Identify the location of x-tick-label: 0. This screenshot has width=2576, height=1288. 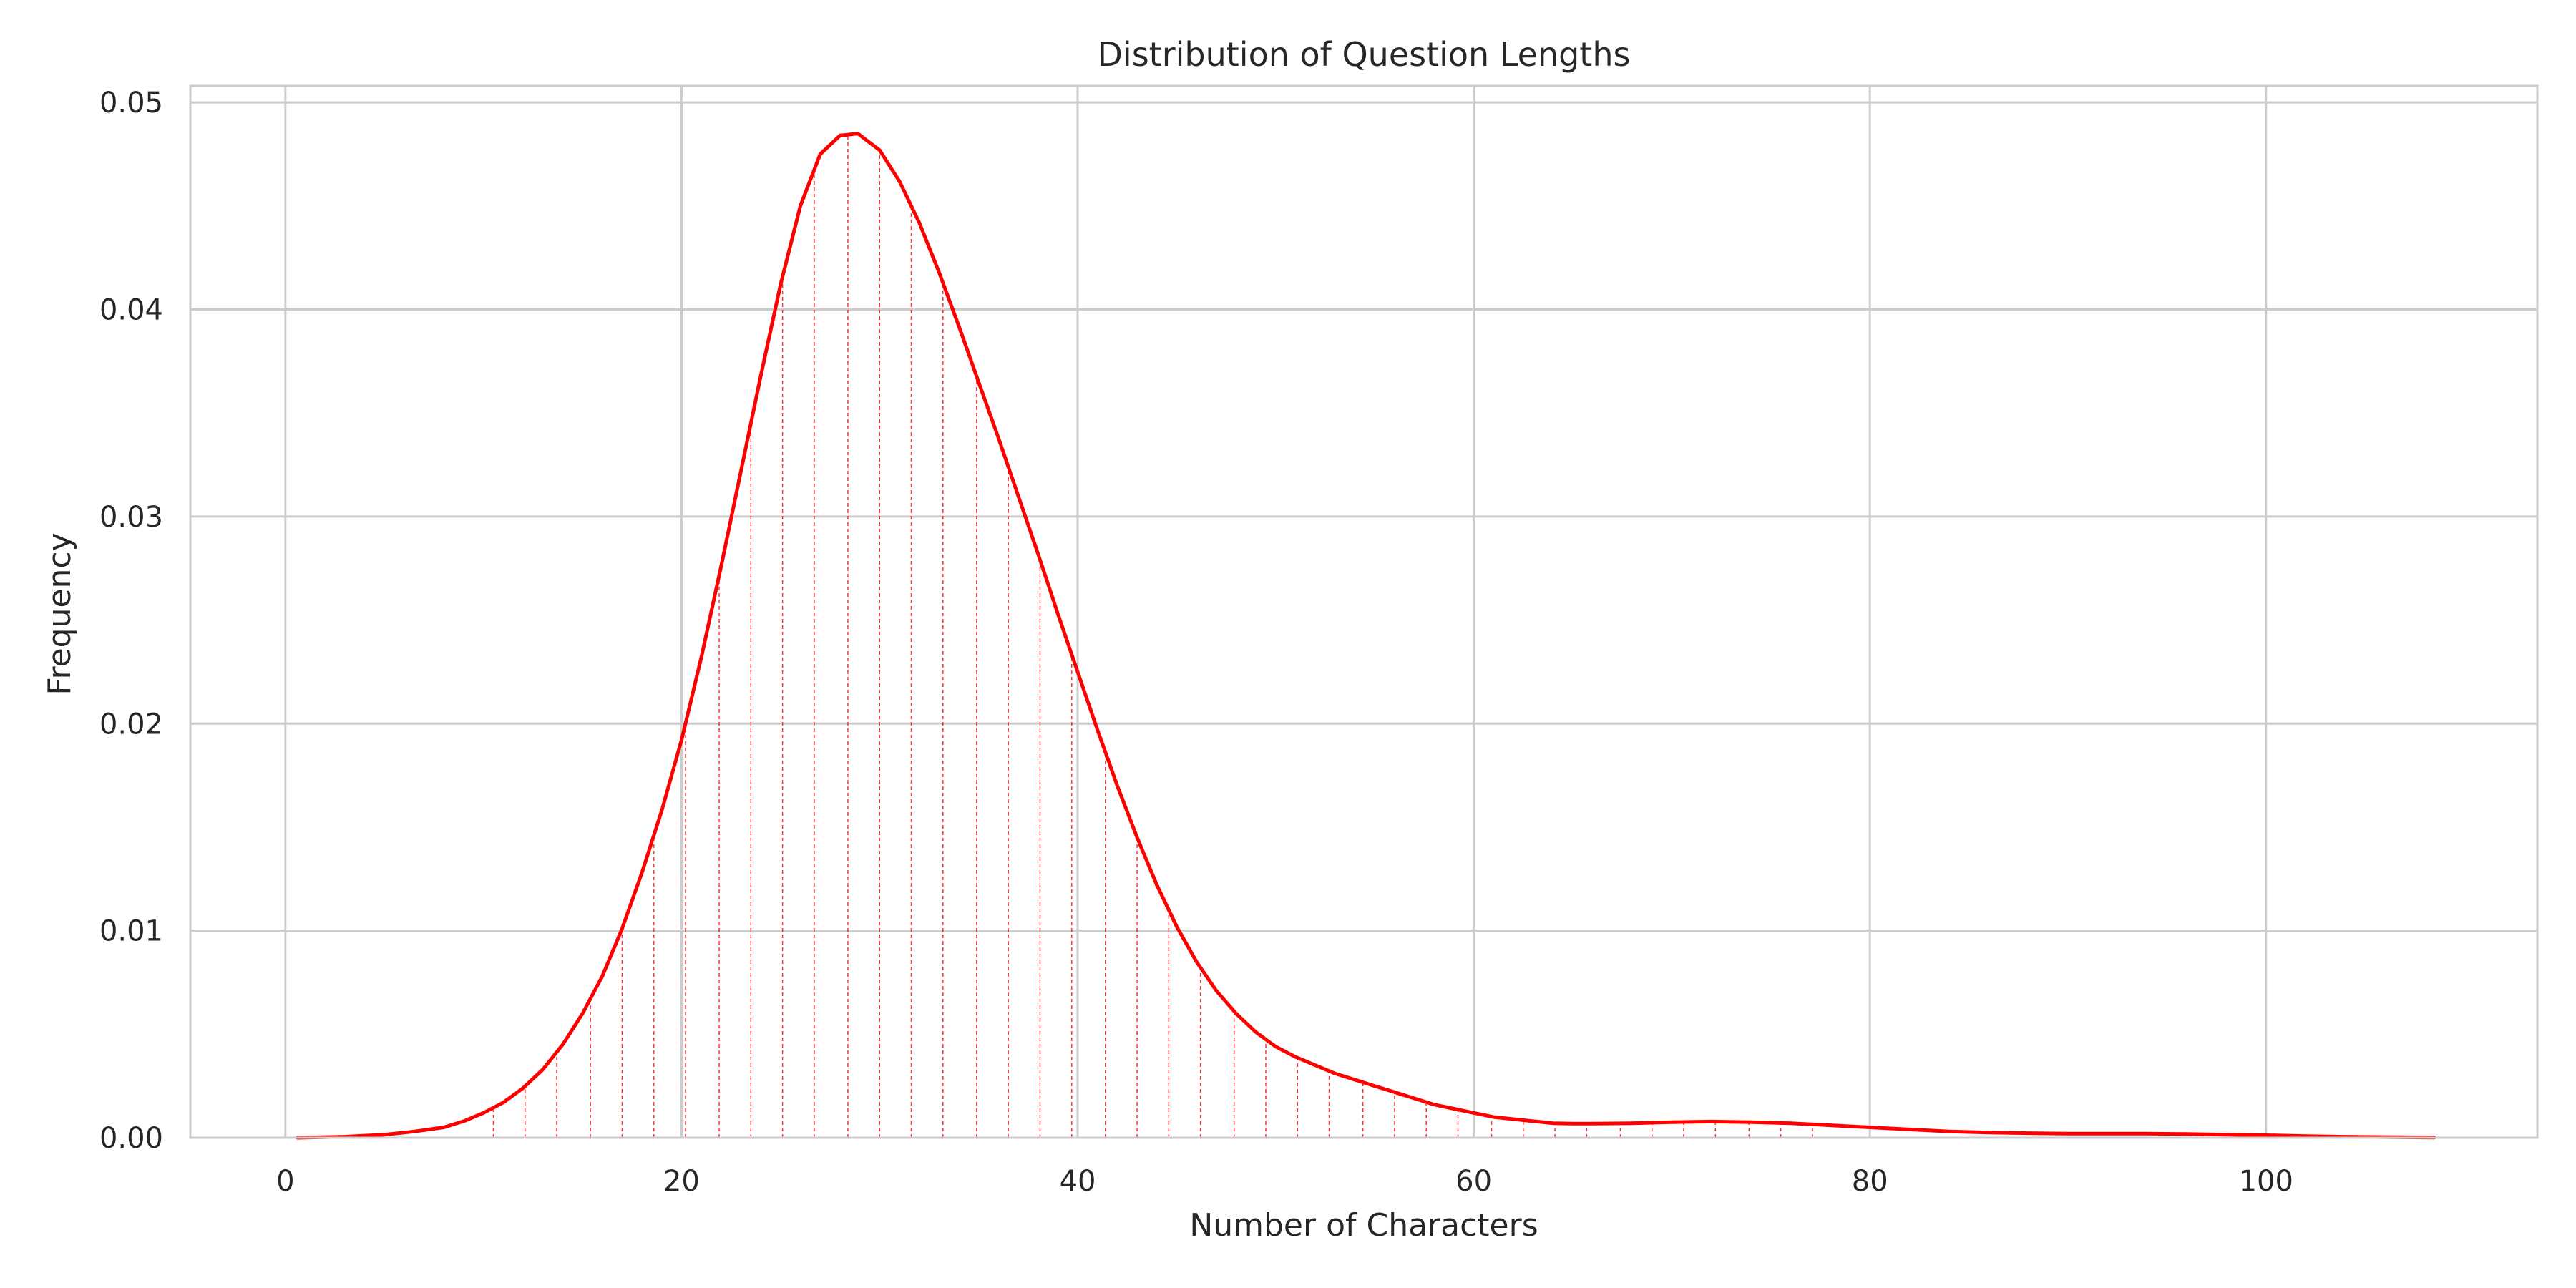
(285, 1181).